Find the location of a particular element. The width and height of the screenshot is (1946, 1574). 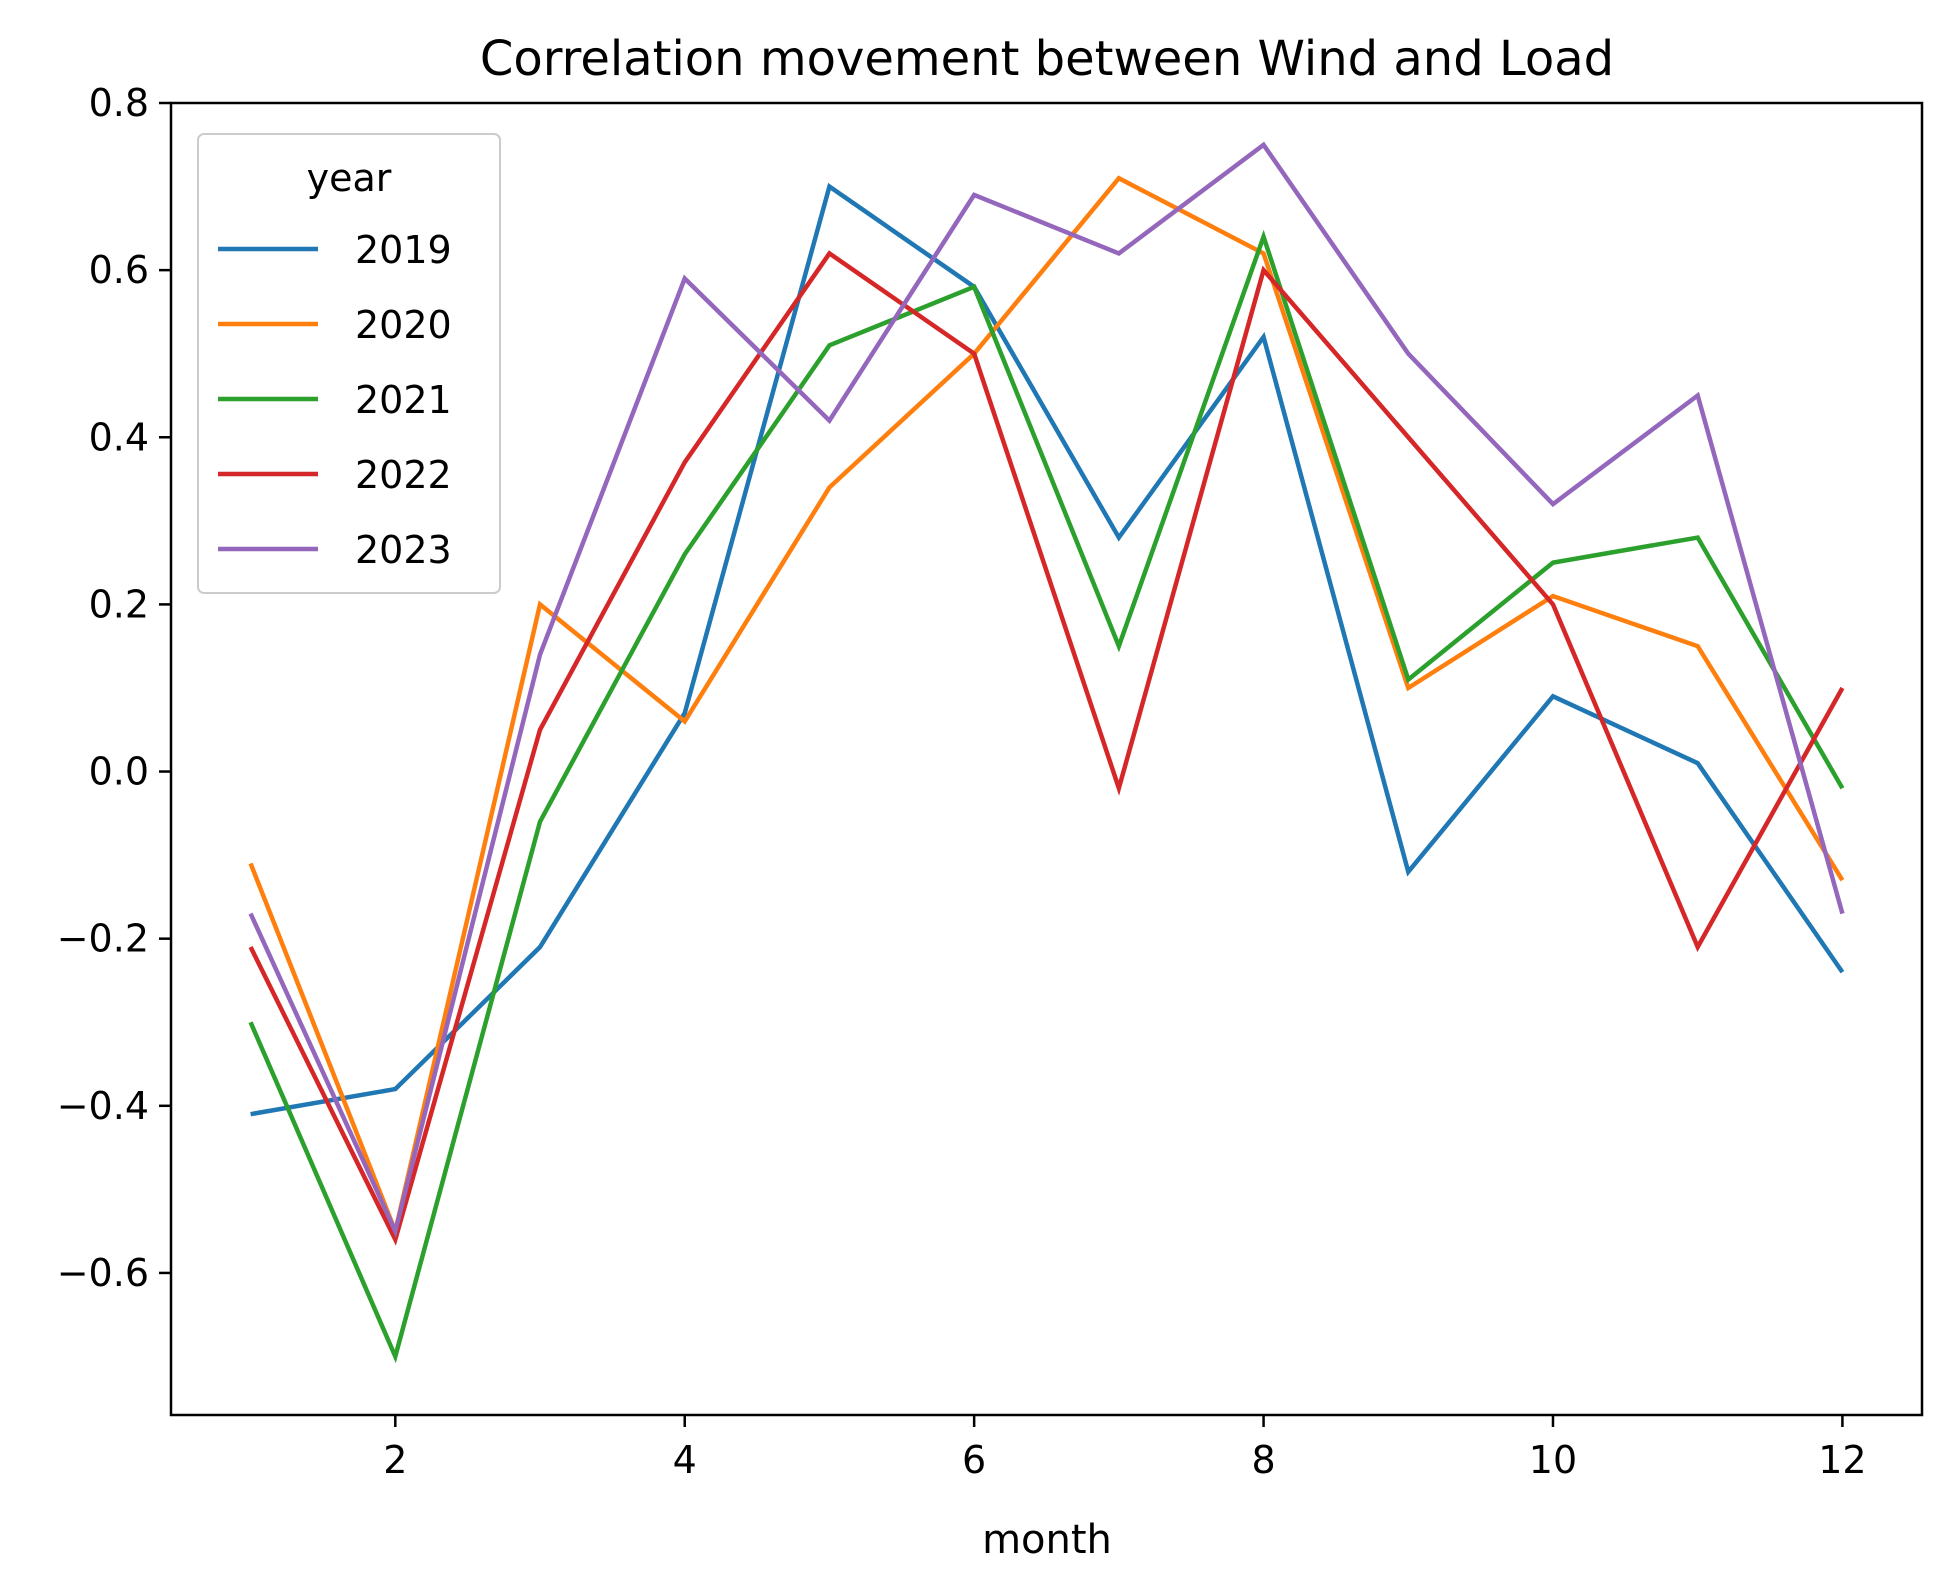

legend-label-2022: 2022 is located at coordinates (403, 475).